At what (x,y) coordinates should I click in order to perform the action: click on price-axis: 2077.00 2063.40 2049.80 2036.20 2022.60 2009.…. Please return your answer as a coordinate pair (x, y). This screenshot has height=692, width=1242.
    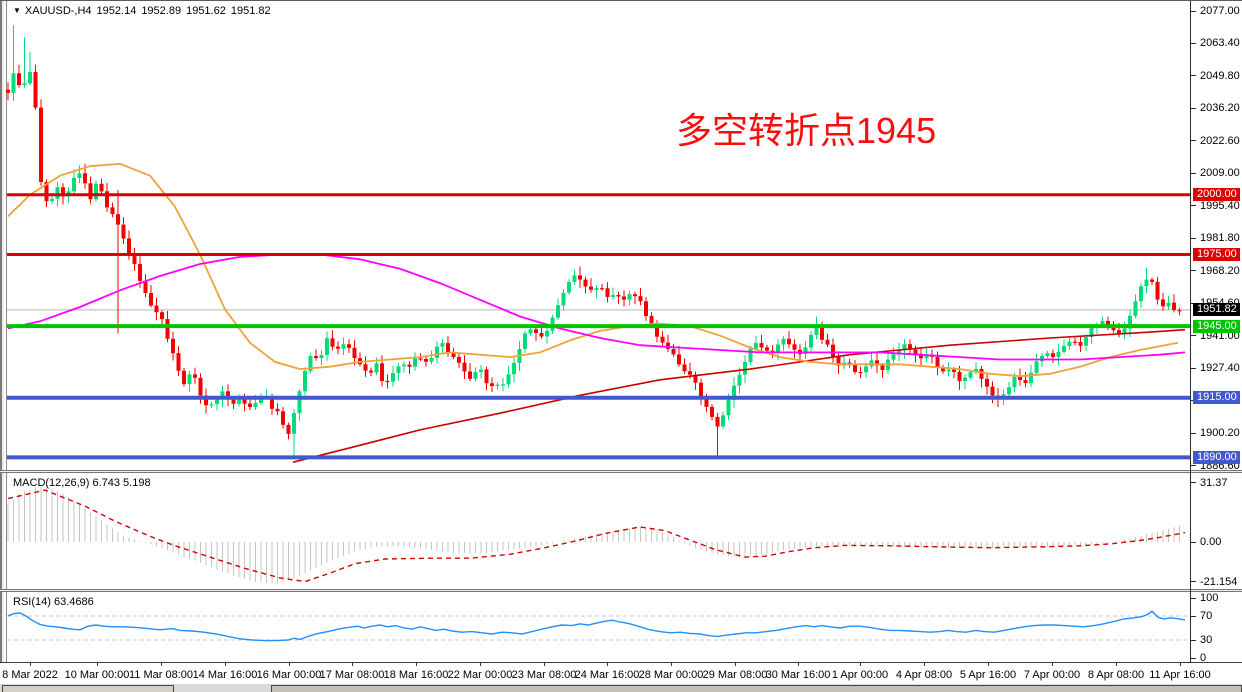
    Looking at the image, I should click on (1216, 236).